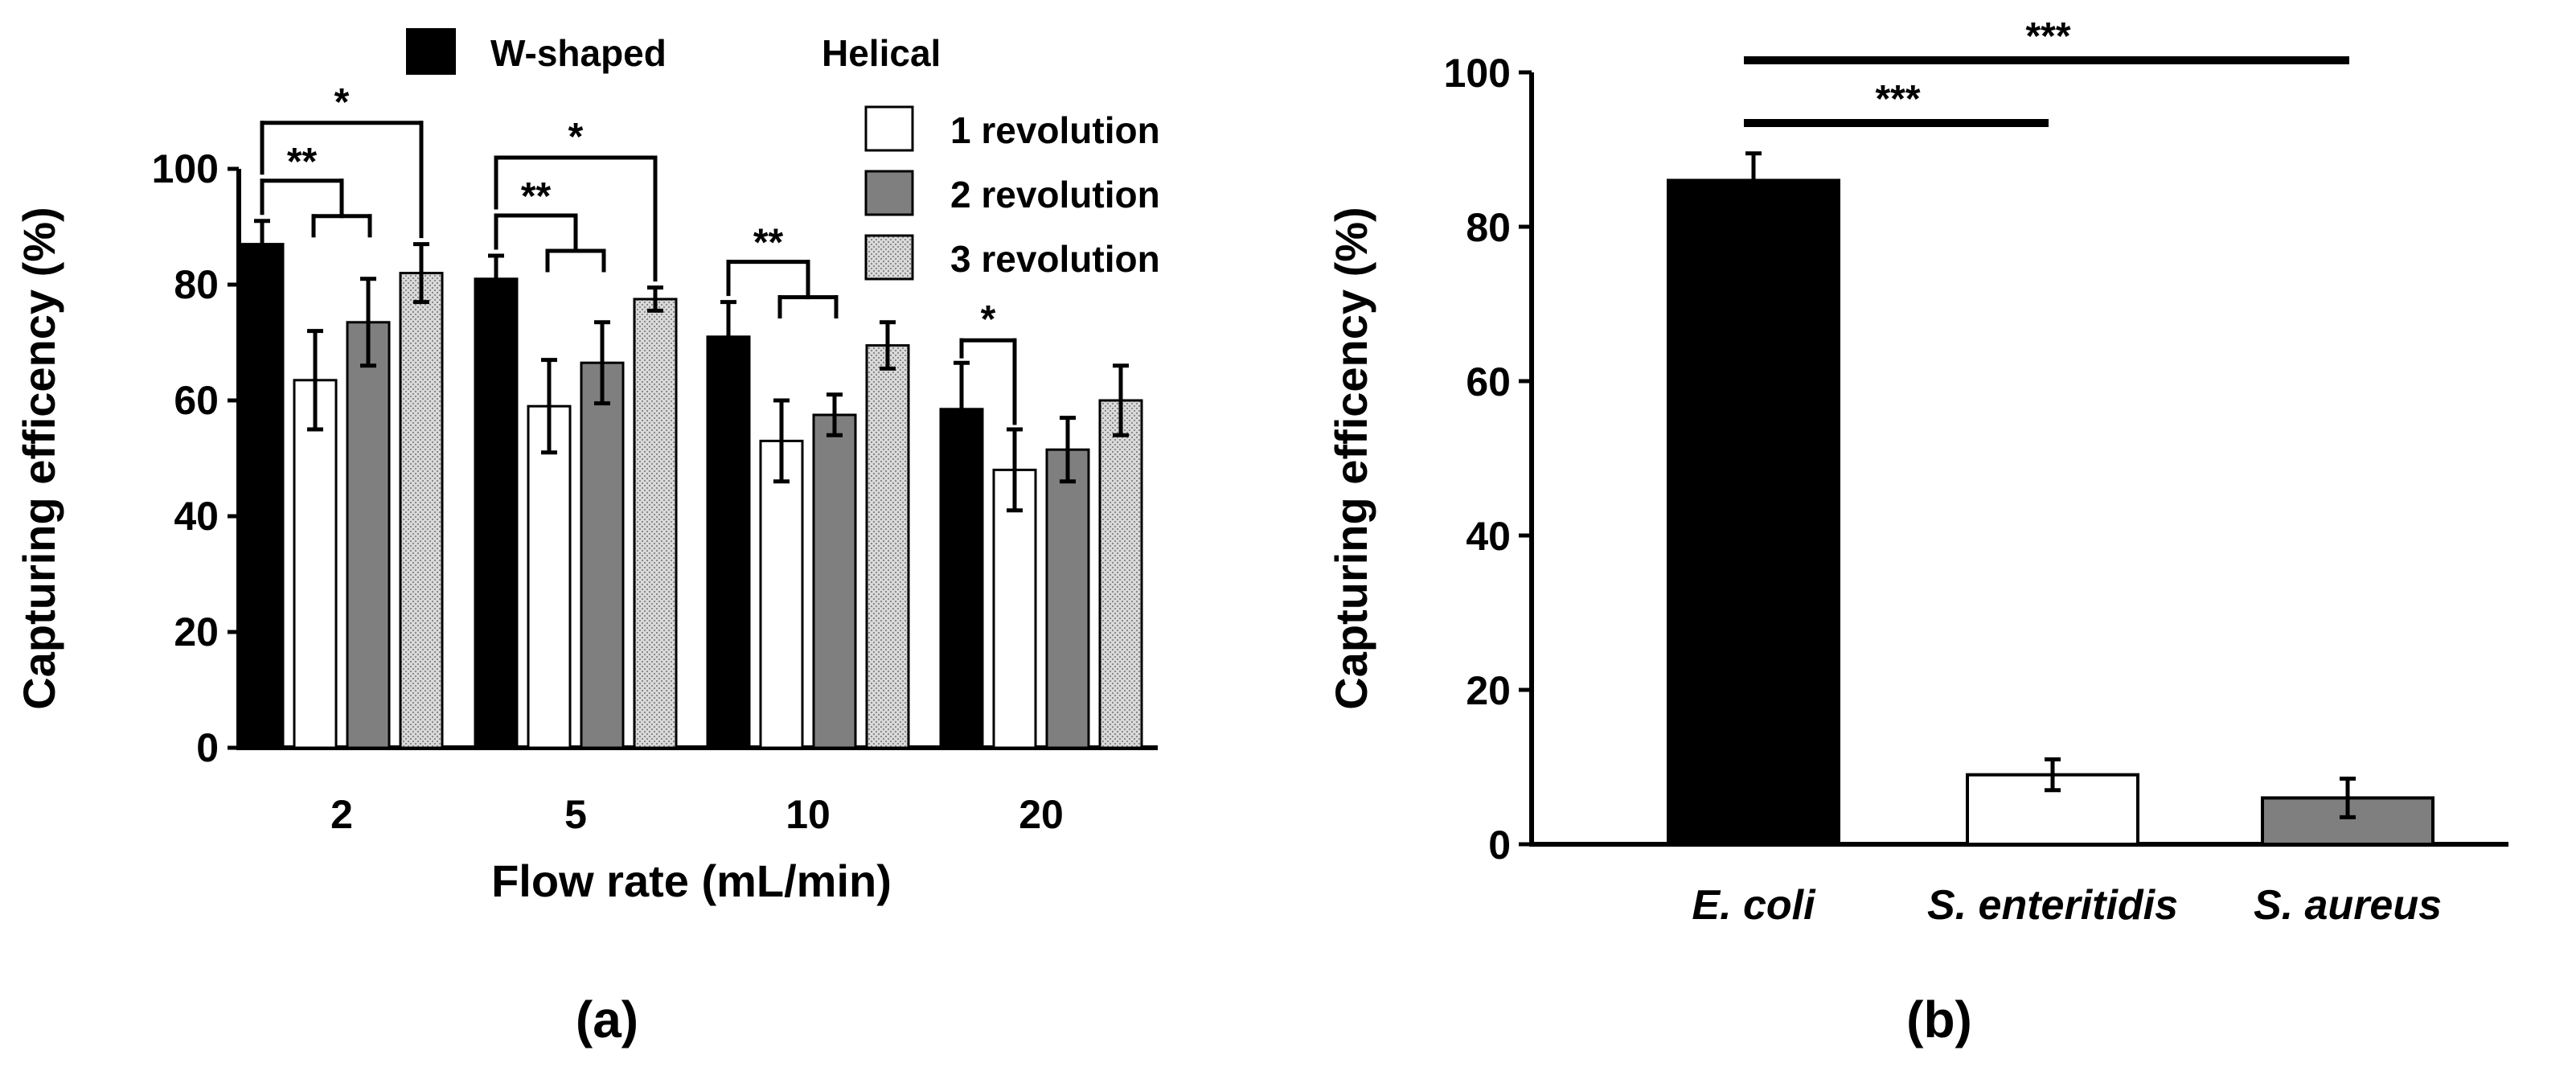  I want to click on a-x-tick-label: 20, so click(1041, 814).